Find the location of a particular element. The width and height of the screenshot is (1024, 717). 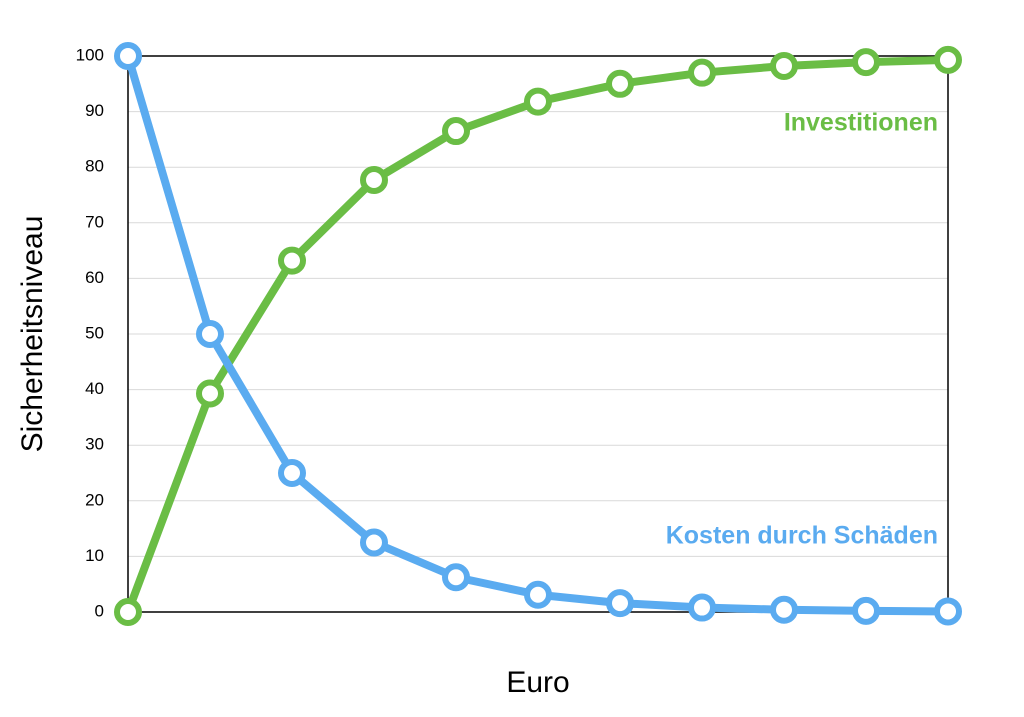

y-tick-label: 30 is located at coordinates (94, 444).